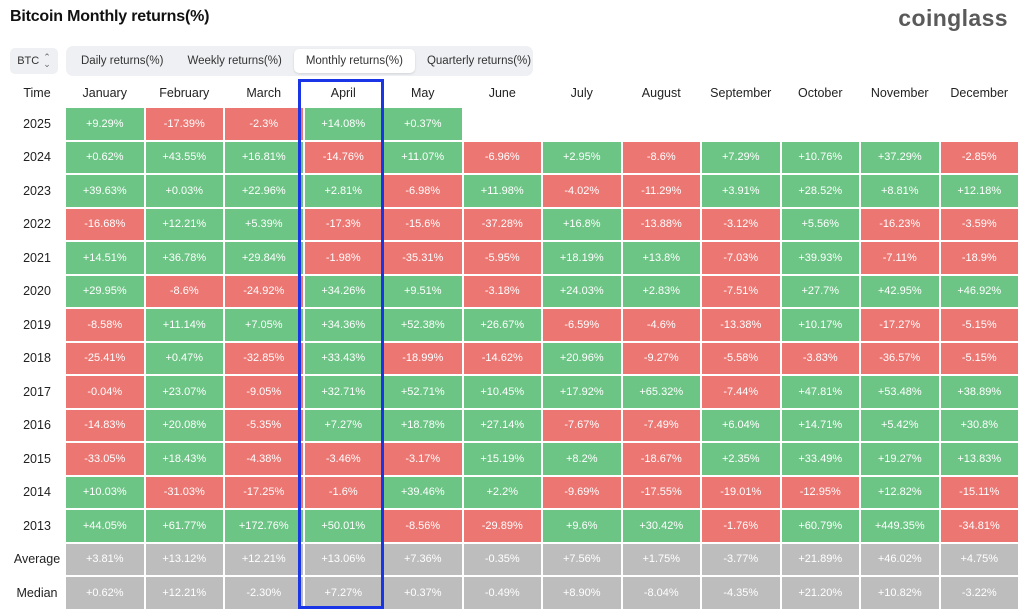 The height and width of the screenshot is (616, 1024). What do you see at coordinates (979, 191) in the screenshot?
I see `return-cell-december: +12.18%` at bounding box center [979, 191].